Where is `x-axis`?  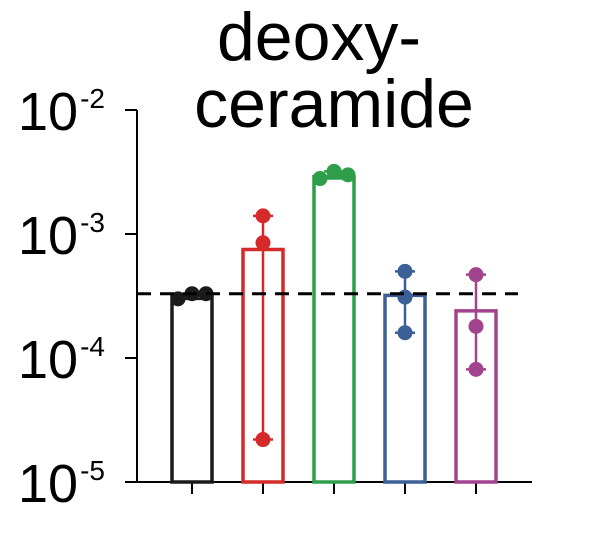
x-axis is located at coordinates (334, 487).